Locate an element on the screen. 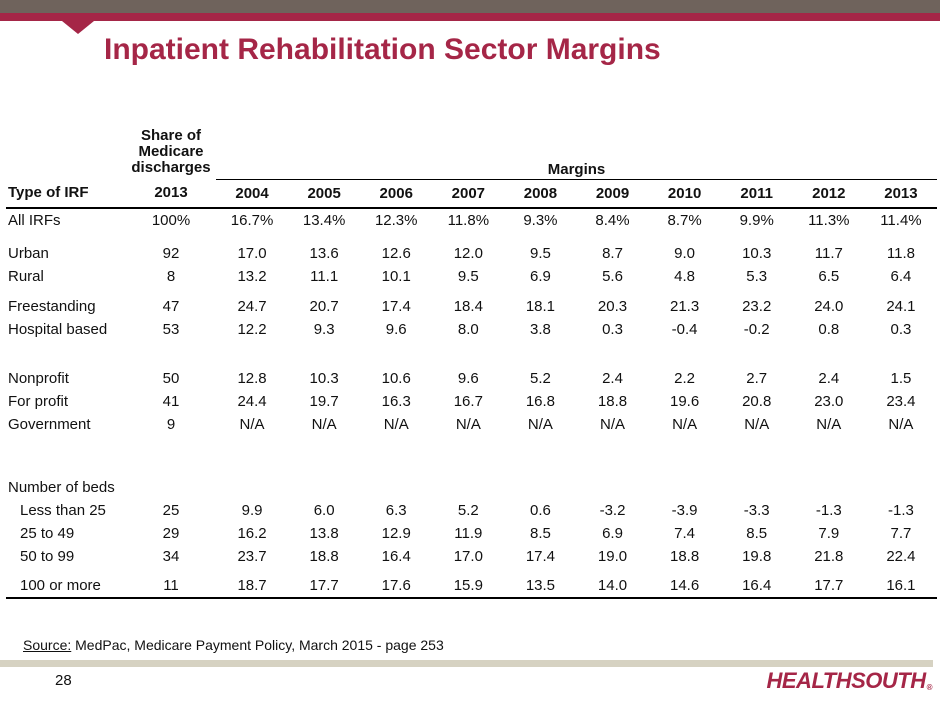  row-label: Less than 25 is located at coordinates (63, 510).